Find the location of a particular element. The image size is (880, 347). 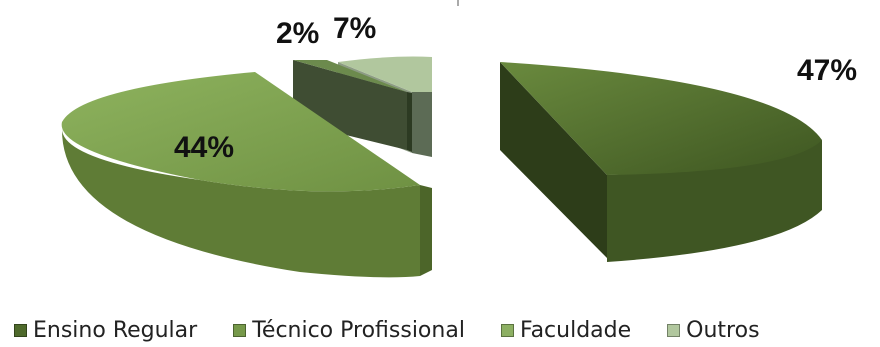

legend-label-outros: Outros is located at coordinates (723, 330).